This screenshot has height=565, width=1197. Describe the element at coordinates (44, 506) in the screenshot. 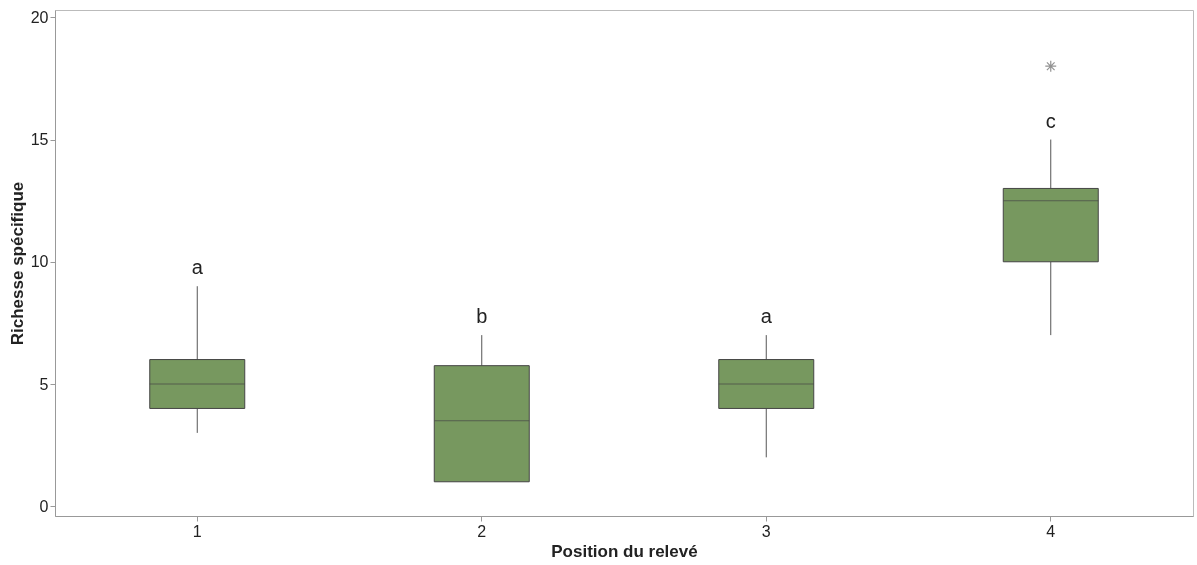

I see `y-tick-label: 0` at that location.